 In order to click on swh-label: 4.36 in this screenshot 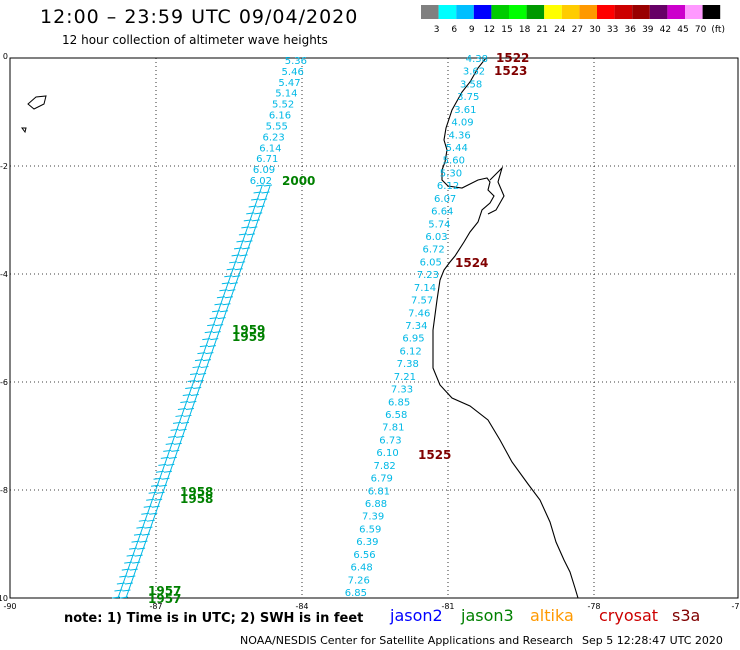, I will do `click(459, 135)`.